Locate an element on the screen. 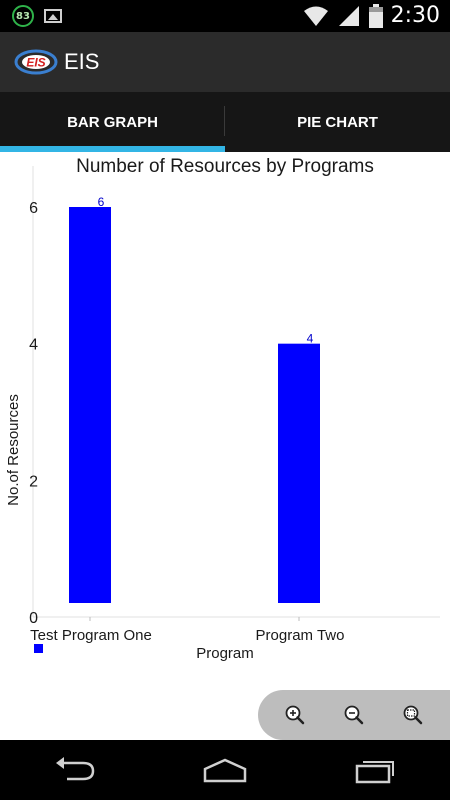  zoom-out-button is located at coordinates (354, 715).